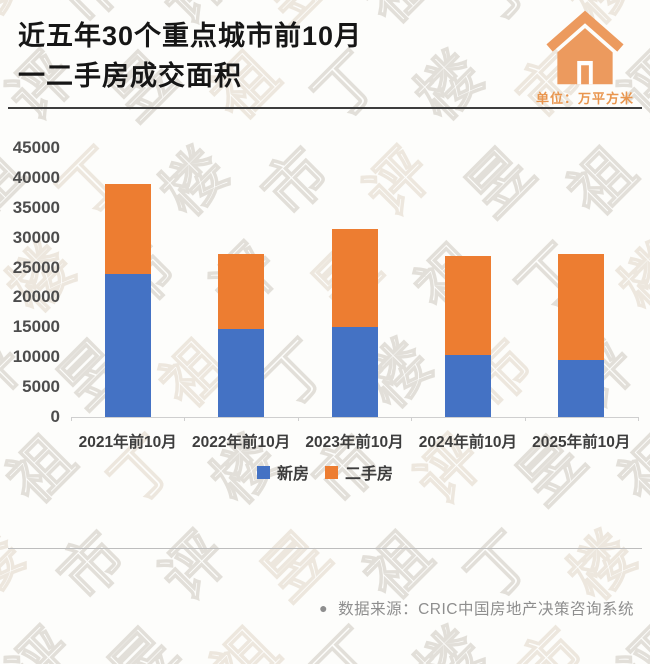 The width and height of the screenshot is (650, 664). I want to click on page-title-line1: 近五年30个重点城市前10月, so click(190, 36).